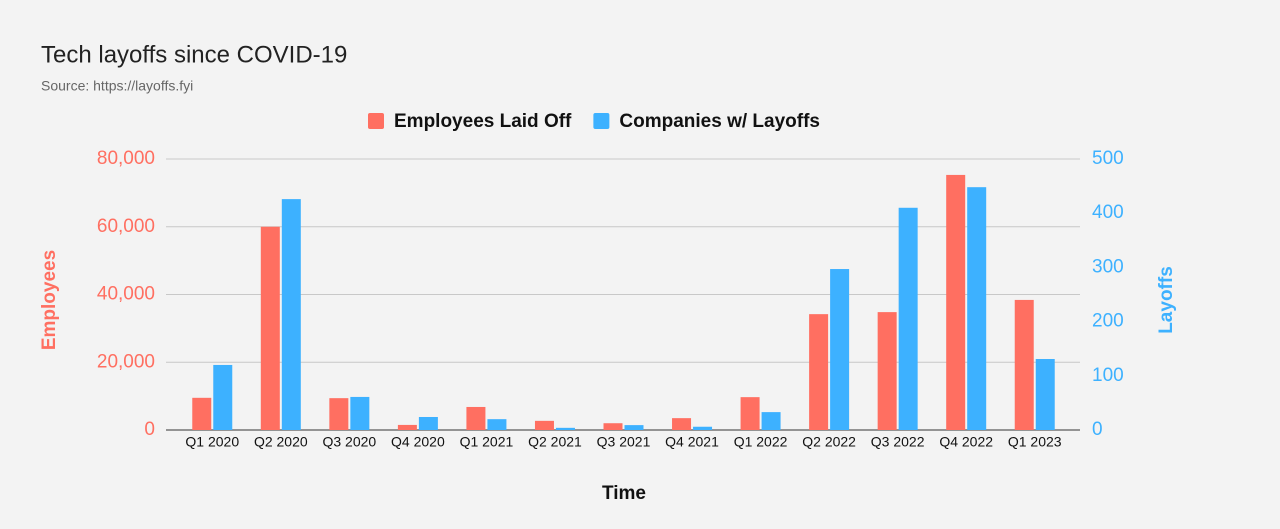 The height and width of the screenshot is (529, 1280). Describe the element at coordinates (829, 442) in the screenshot. I see `x-tick-label: Q2 2022` at that location.